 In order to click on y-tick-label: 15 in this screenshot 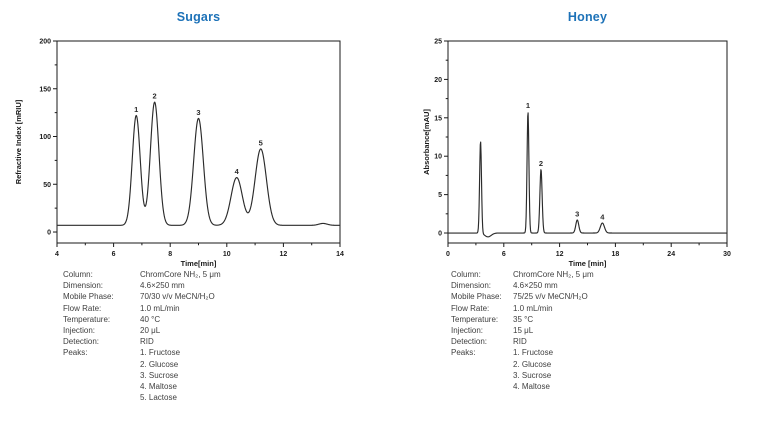, I will do `click(438, 118)`.